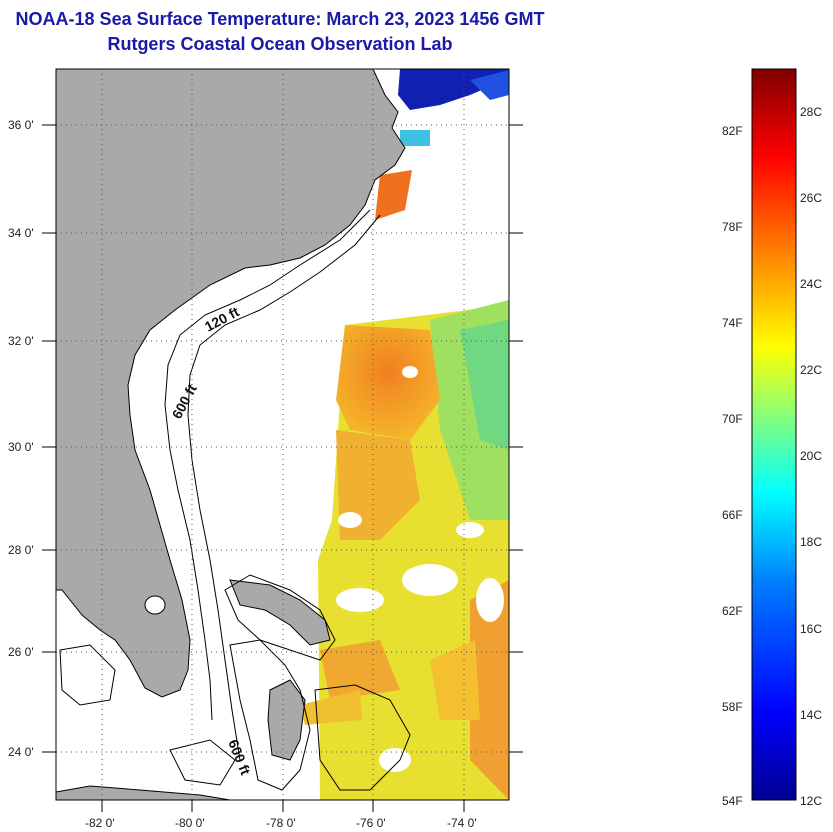 The width and height of the screenshot is (833, 832). I want to click on cb-label-12c: 12C, so click(811, 801).